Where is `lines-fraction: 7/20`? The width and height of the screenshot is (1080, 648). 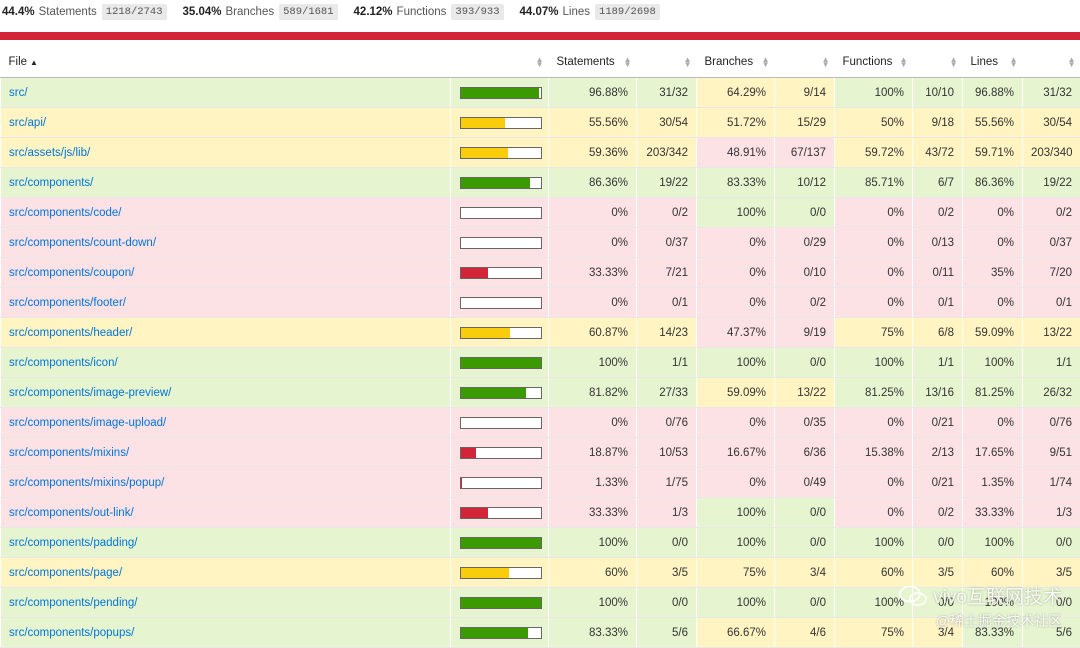 lines-fraction: 7/20 is located at coordinates (1051, 273).